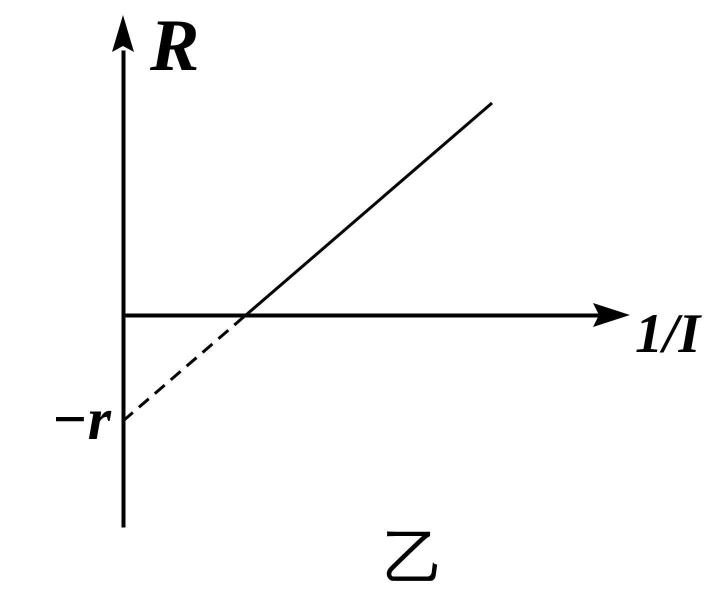 The height and width of the screenshot is (599, 718). What do you see at coordinates (413, 558) in the screenshot?
I see `text: 乙` at bounding box center [413, 558].